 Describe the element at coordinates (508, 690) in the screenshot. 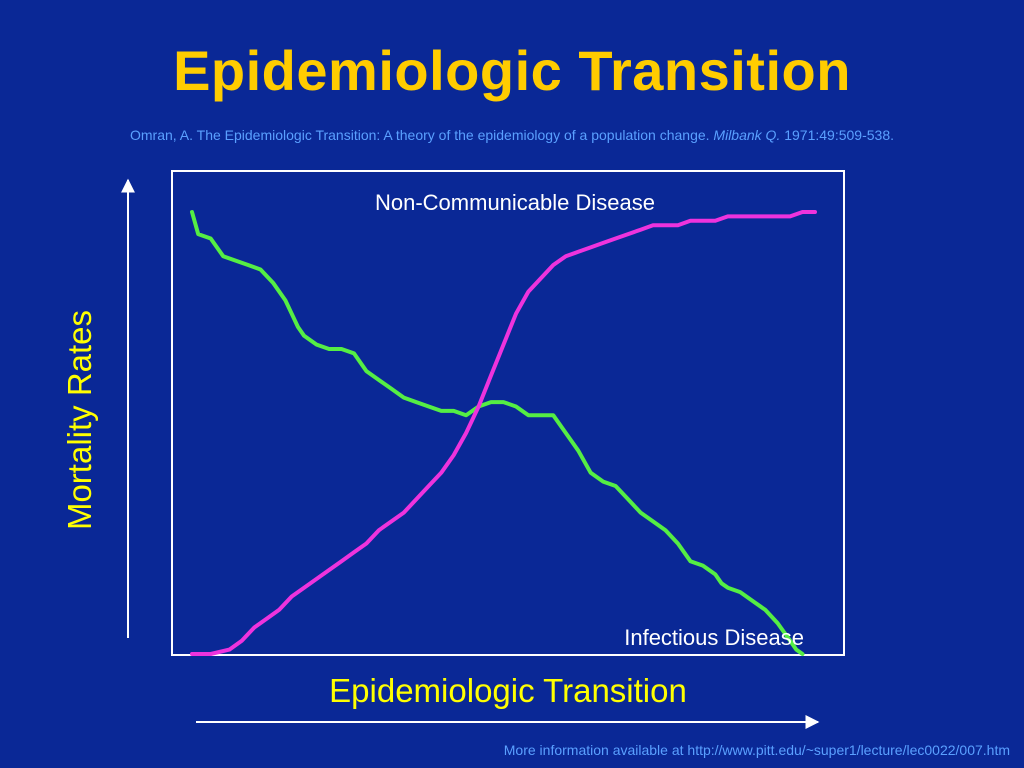

I see `x-axis-label: Epidemiologic Transition` at that location.